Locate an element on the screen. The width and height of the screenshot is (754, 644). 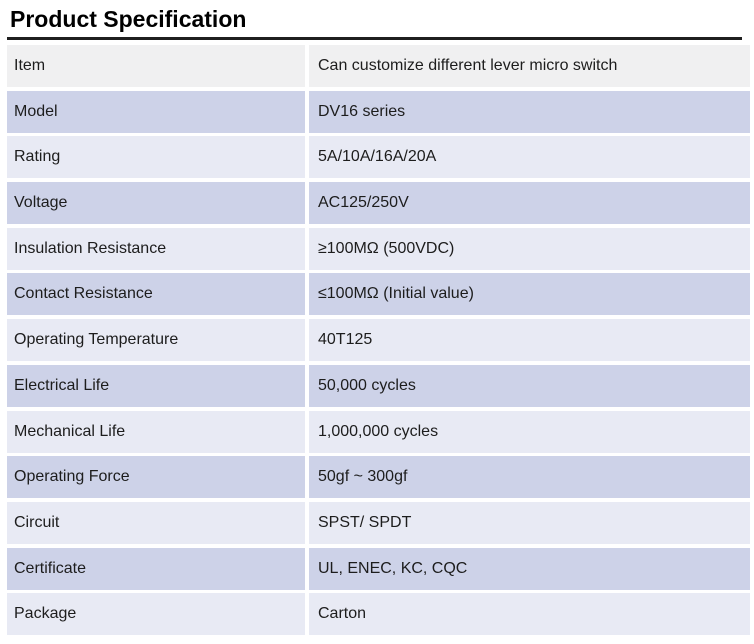
row-value: DV16 series is located at coordinates (529, 111).